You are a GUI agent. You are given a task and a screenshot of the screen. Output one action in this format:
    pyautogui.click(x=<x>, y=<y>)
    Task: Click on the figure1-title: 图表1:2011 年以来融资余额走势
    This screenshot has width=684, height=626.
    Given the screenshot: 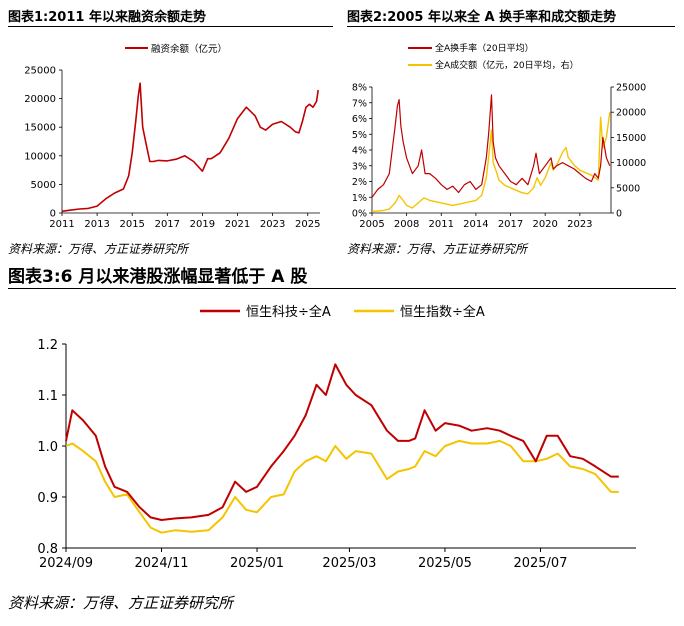 What is the action you would take?
    pyautogui.click(x=107, y=17)
    